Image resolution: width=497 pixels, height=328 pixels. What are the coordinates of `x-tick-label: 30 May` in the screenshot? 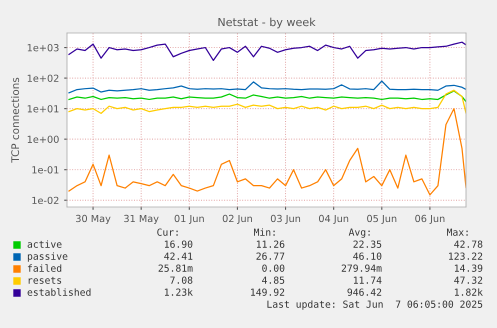 It's located at (93, 219).